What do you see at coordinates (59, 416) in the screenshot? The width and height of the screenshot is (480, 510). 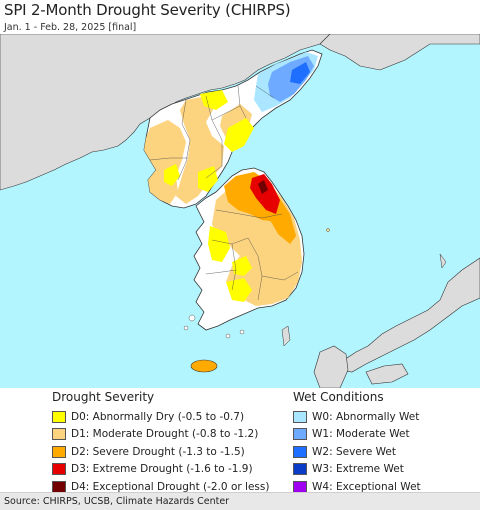 I see `d0-swatch` at bounding box center [59, 416].